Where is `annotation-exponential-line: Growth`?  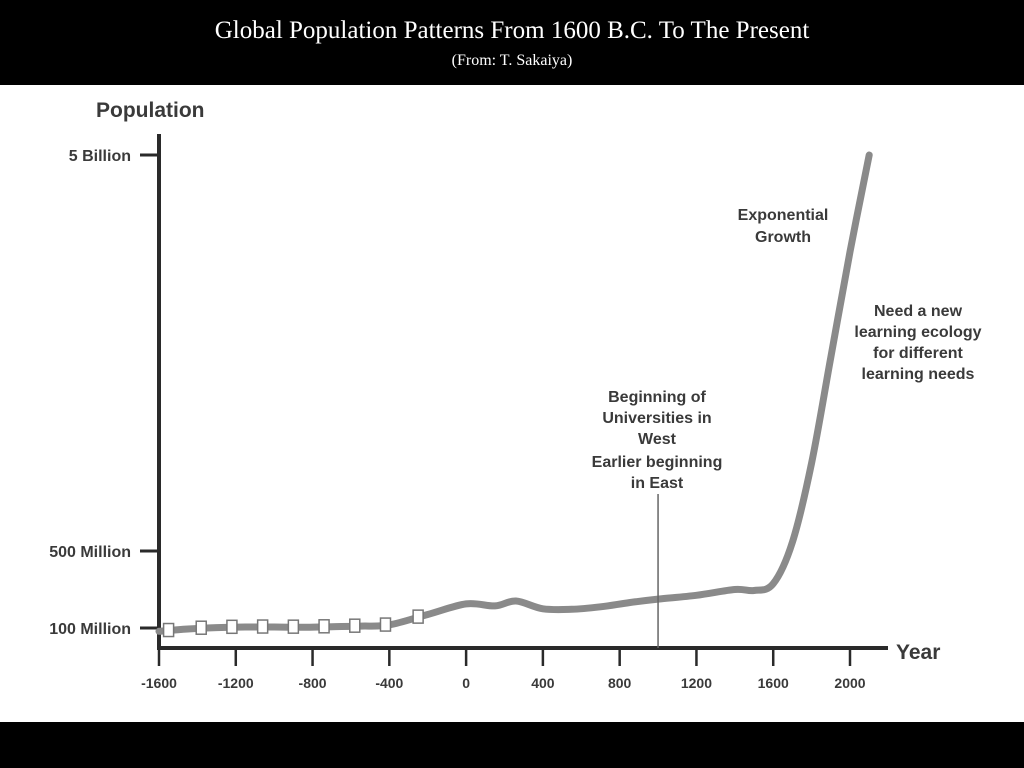
annotation-exponential-line: Growth is located at coordinates (783, 237).